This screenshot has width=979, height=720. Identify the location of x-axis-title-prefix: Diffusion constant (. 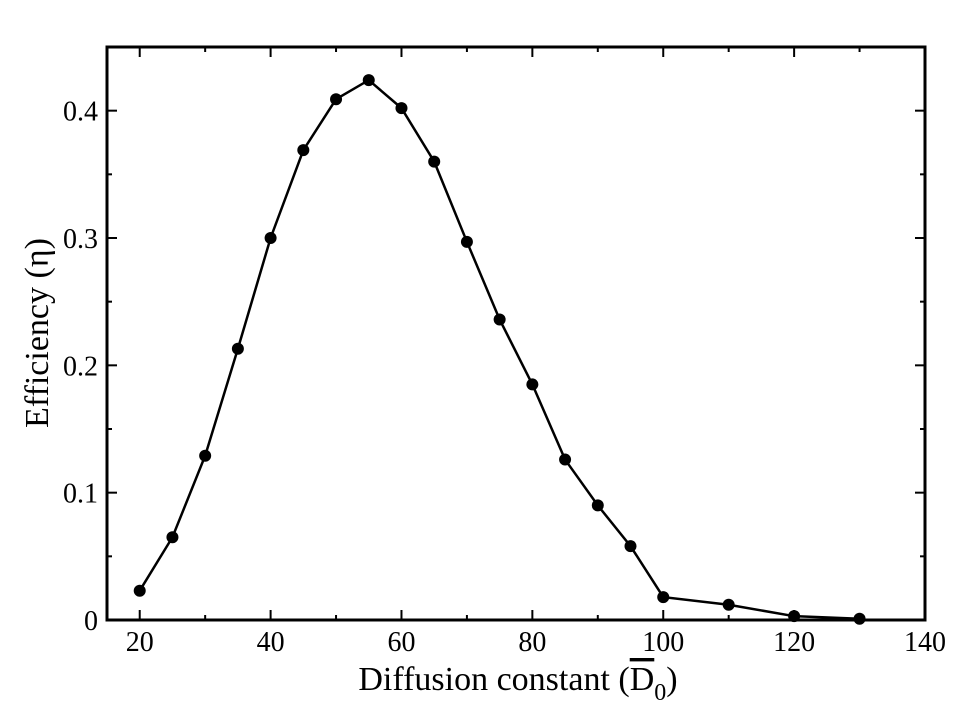
(493, 679).